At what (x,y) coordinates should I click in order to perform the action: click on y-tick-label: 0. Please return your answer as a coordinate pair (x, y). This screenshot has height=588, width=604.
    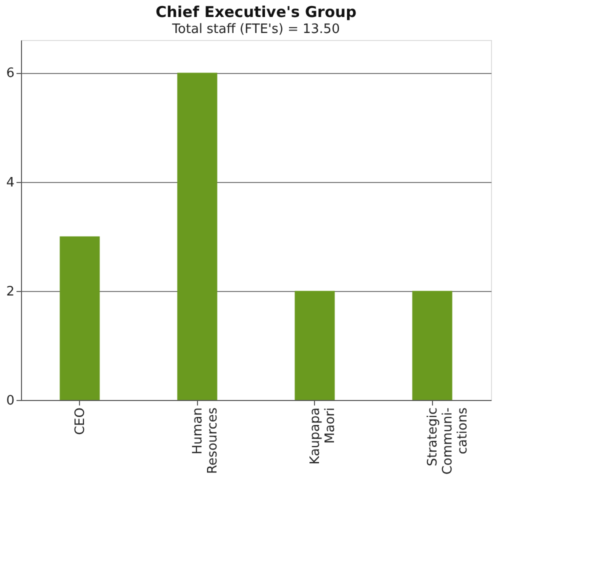
    Looking at the image, I should click on (10, 401).